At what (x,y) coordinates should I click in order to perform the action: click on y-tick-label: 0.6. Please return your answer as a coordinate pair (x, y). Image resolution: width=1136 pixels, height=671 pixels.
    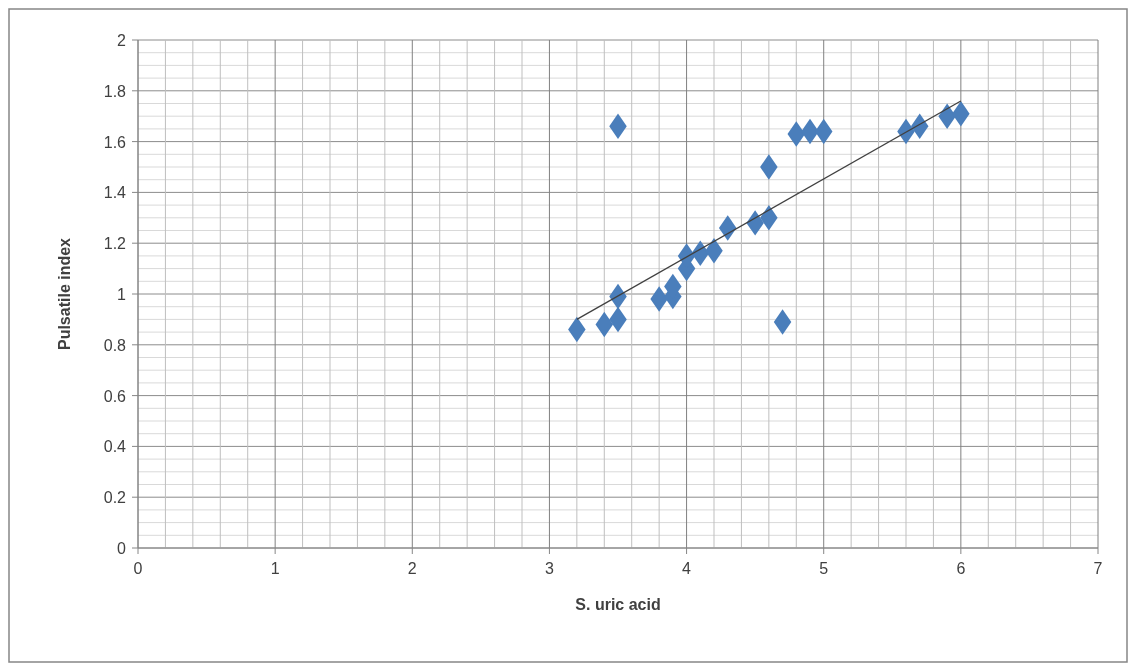
    Looking at the image, I should click on (115, 396).